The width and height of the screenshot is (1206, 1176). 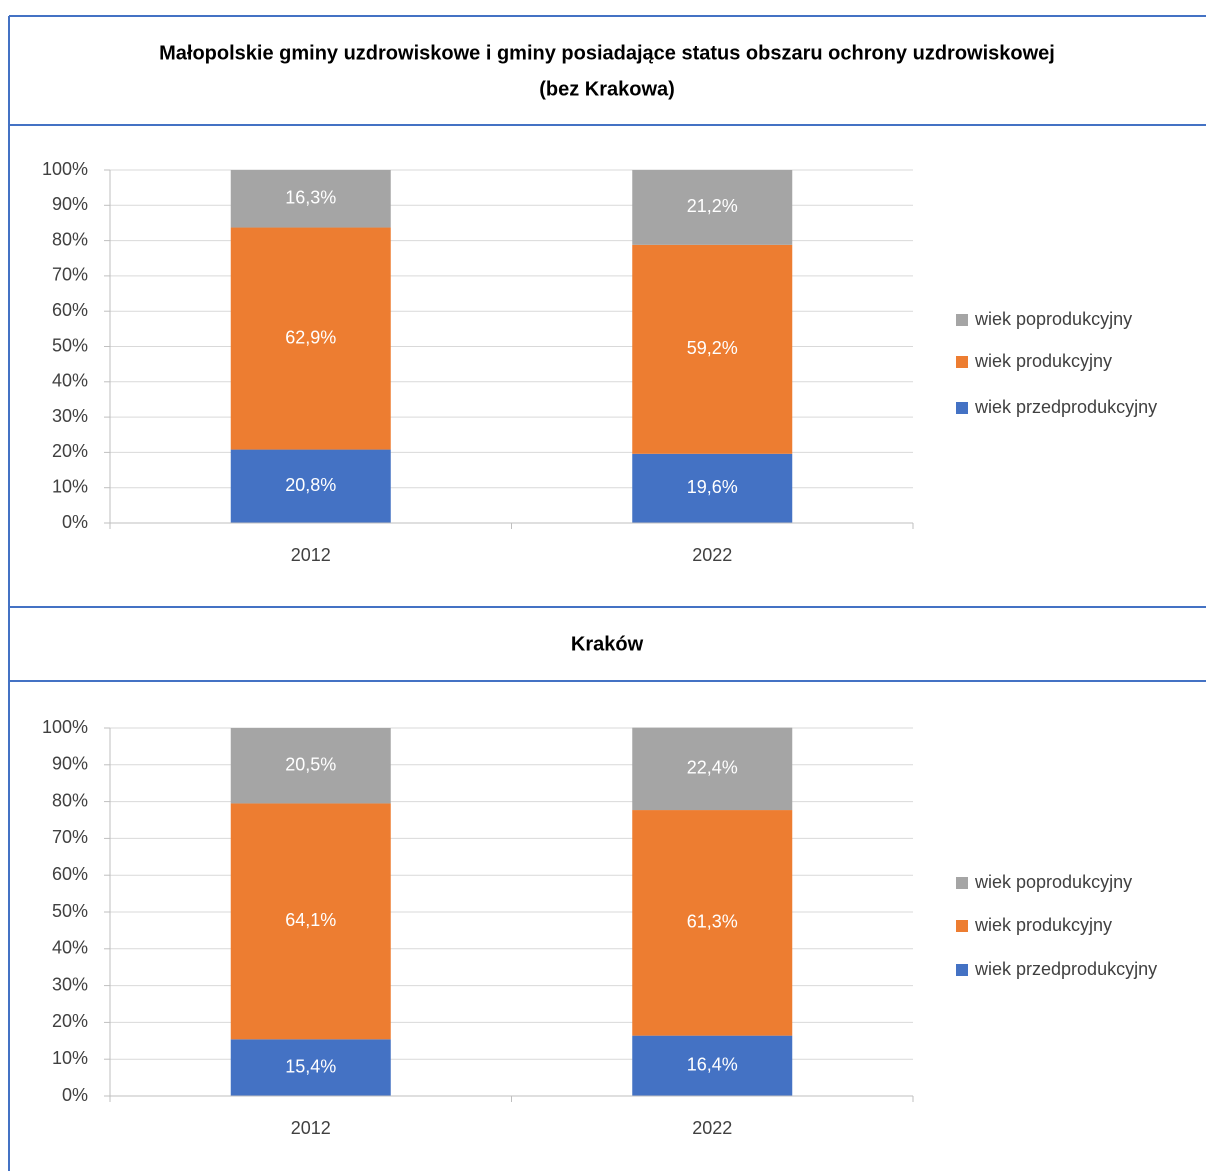 I want to click on data-label: 61,3%, so click(x=712, y=922).